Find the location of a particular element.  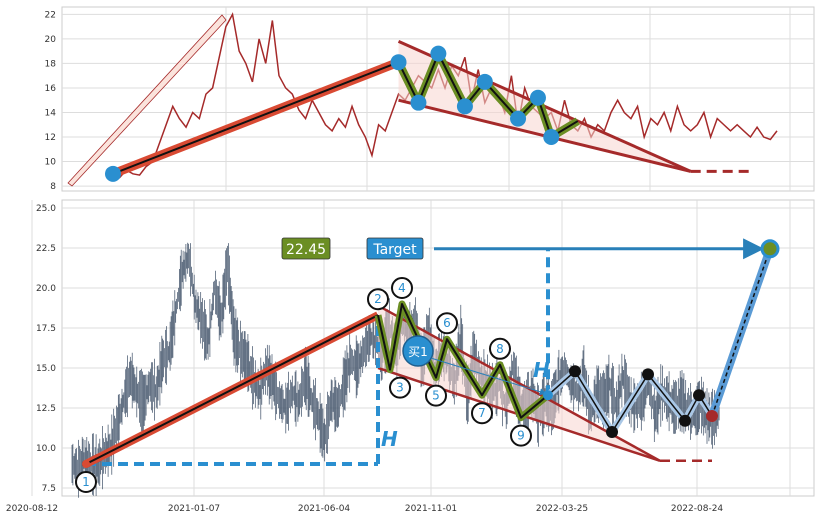

pattern-point-label: 3 is located at coordinates (400, 388).